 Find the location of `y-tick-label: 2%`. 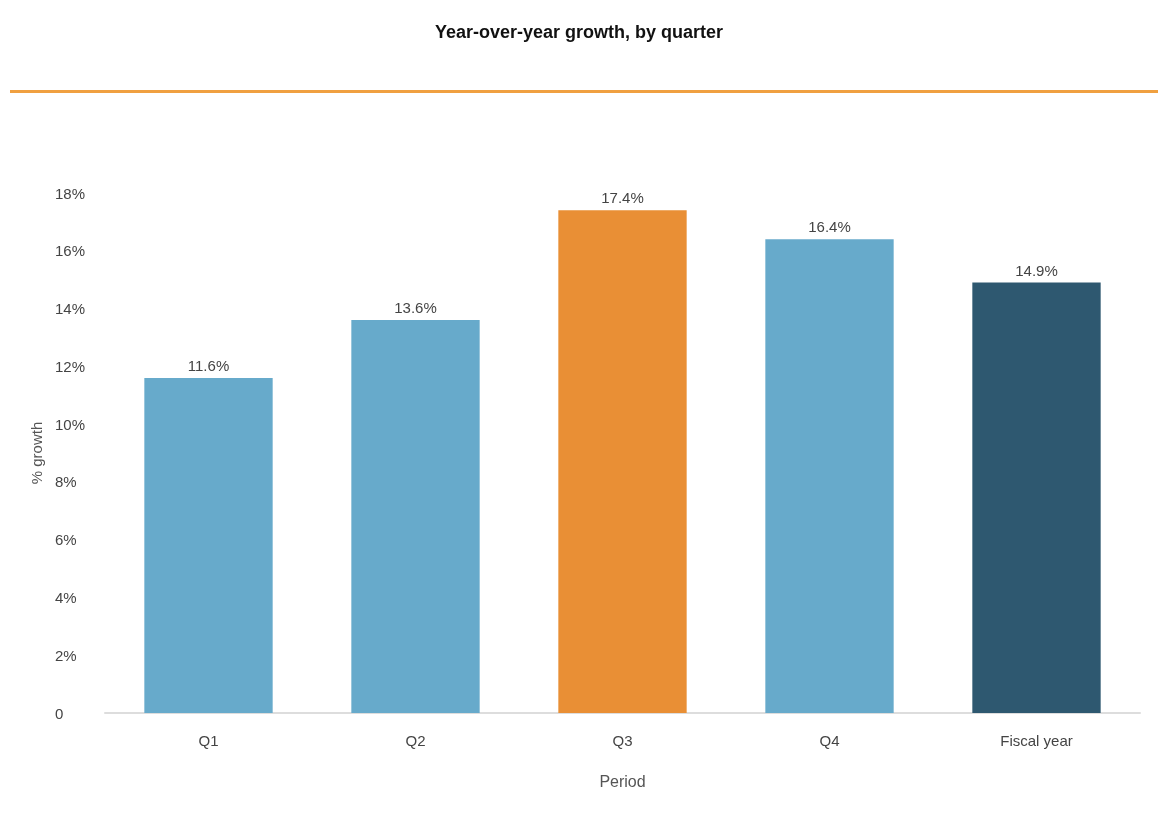

y-tick-label: 2% is located at coordinates (66, 655).